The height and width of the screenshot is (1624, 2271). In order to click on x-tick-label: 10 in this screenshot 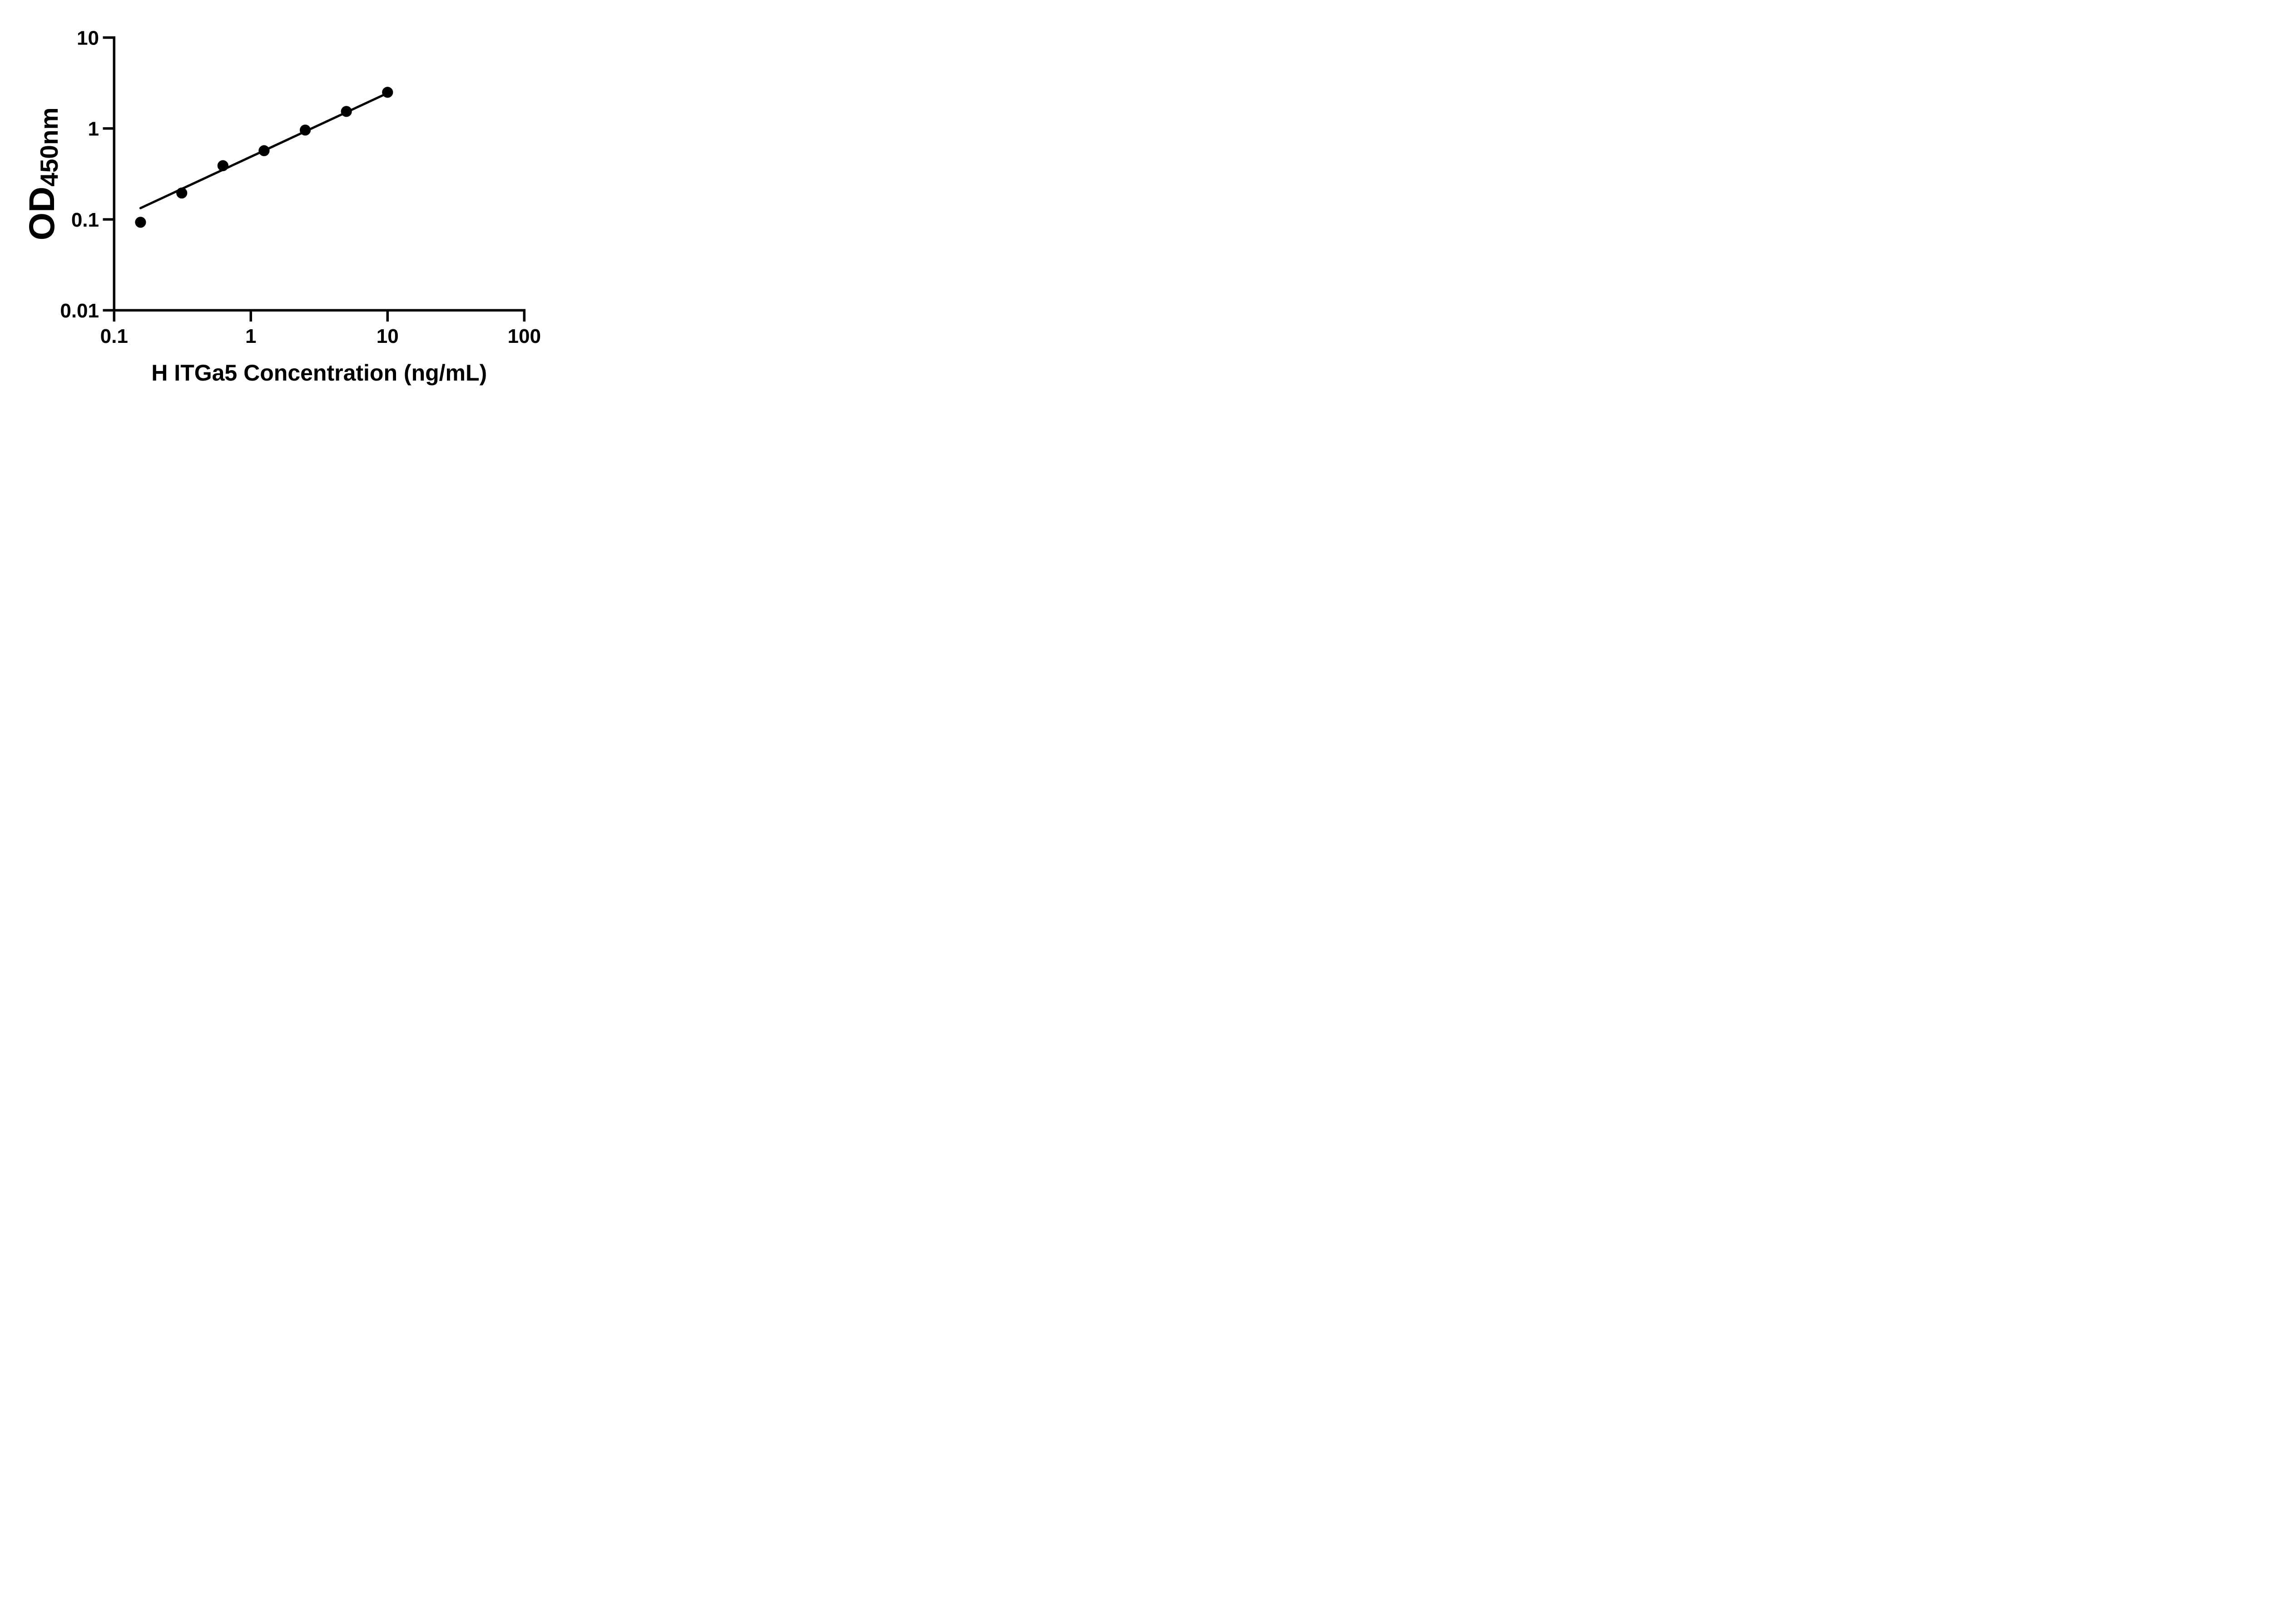, I will do `click(388, 336)`.